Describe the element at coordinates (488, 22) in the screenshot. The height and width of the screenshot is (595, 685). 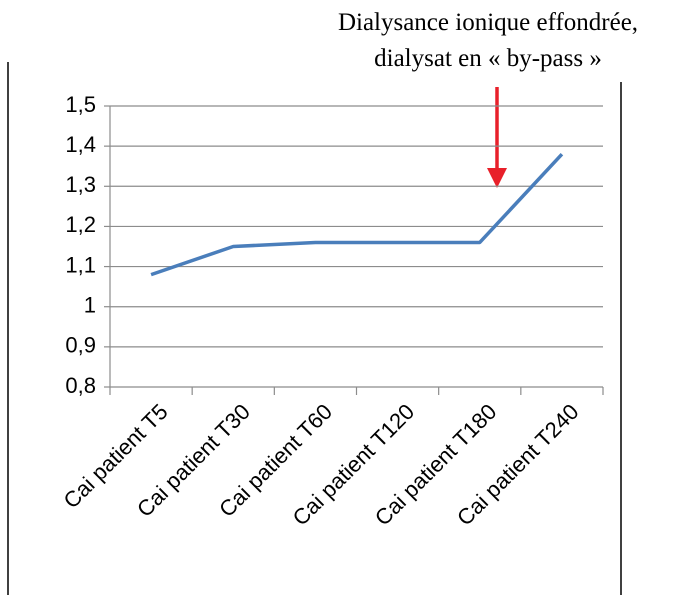
I see `annotation: Dialysance ionique effondrée,` at that location.